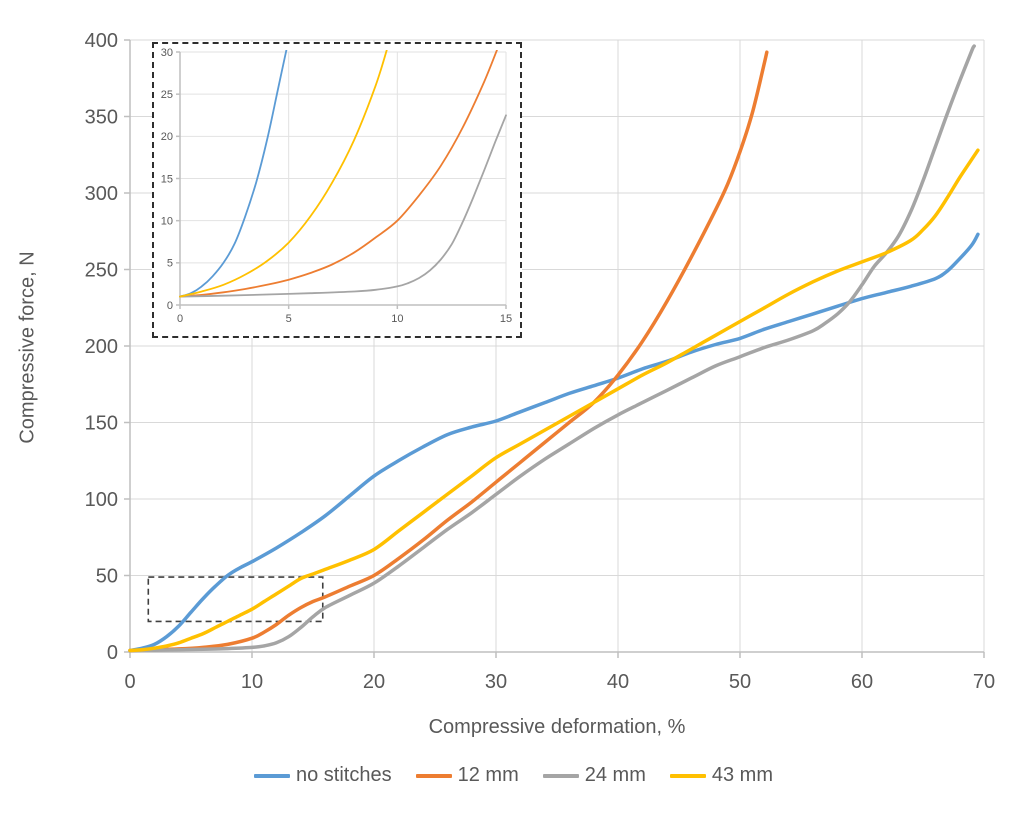 This screenshot has height=814, width=1027. I want to click on inset-chart-box: 0 5 10 15 0 5 10 15 20 25 30, so click(337, 190).